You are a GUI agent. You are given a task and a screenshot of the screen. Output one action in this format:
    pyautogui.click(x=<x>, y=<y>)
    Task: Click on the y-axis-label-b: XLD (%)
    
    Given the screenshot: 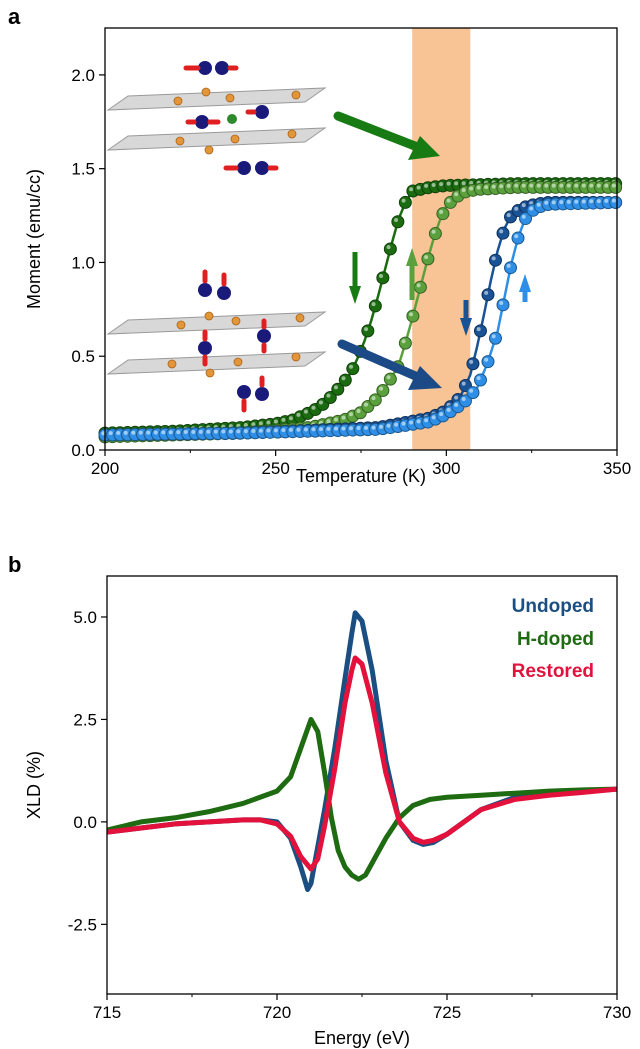 What is the action you would take?
    pyautogui.click(x=34, y=785)
    